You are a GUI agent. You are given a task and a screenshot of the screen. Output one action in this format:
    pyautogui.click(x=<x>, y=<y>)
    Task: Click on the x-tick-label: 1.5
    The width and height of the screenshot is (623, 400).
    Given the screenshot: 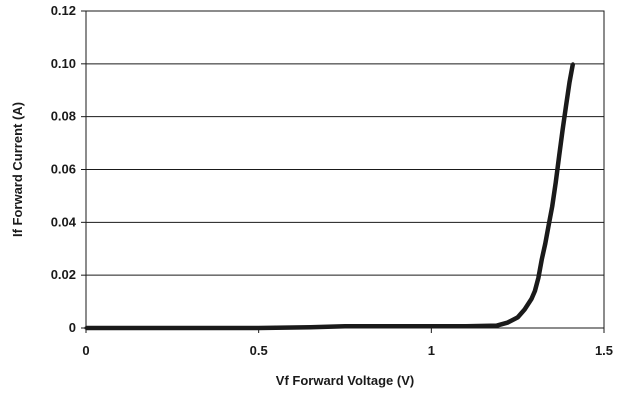 What is the action you would take?
    pyautogui.click(x=604, y=350)
    